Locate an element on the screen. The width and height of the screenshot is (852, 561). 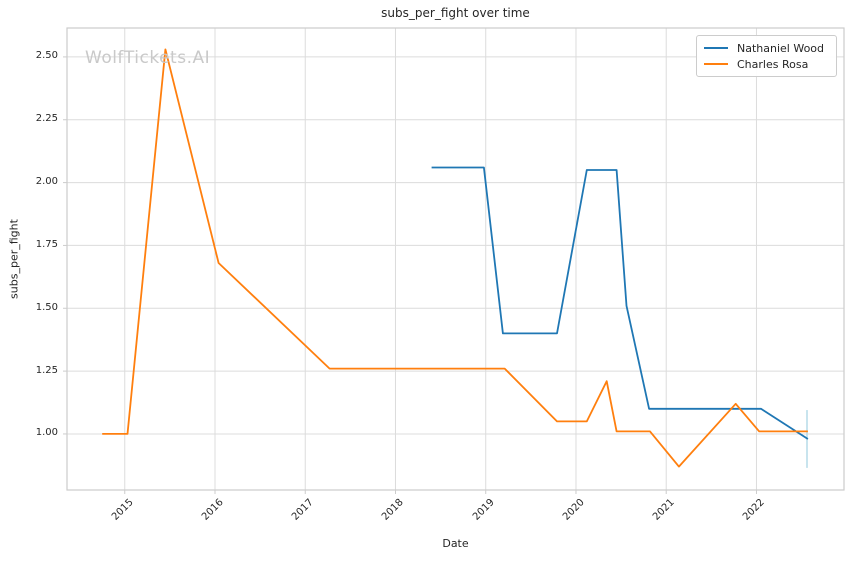
y-tick-label: 2.00 is located at coordinates (46, 182).